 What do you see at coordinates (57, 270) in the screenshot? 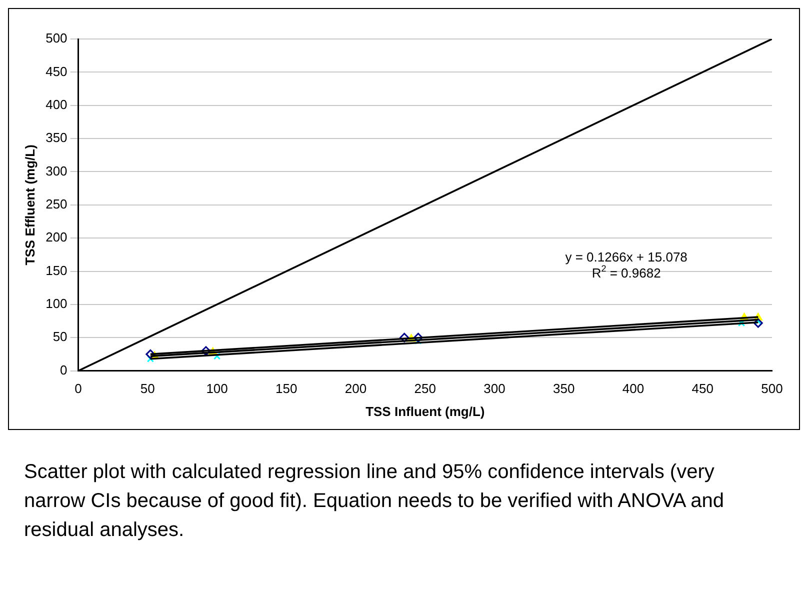
I see `y-tick-label: 150` at bounding box center [57, 270].